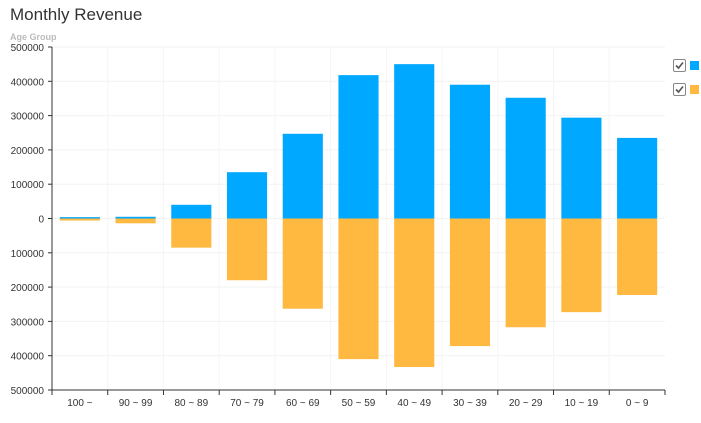 The height and width of the screenshot is (423, 701). Describe the element at coordinates (359, 403) in the screenshot. I see `x-tick-label: 50 ~ 59` at that location.